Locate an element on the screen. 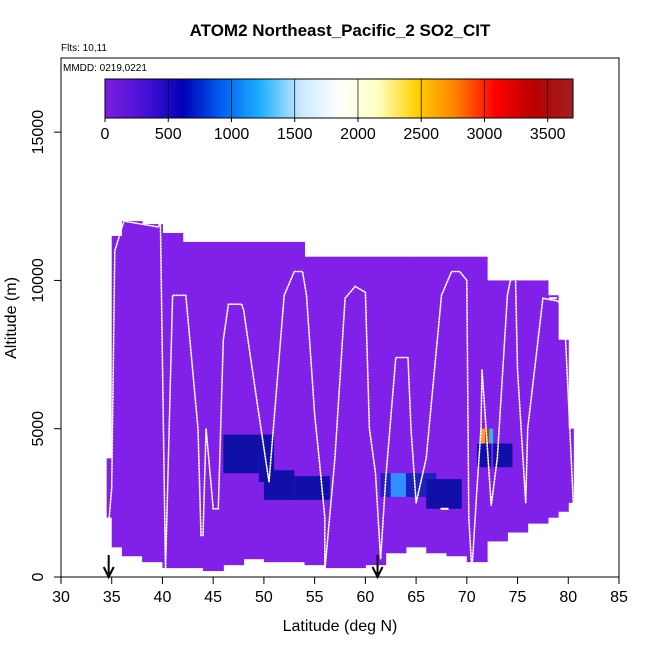 The image size is (650, 650). x-tick-label: 40 is located at coordinates (163, 597).